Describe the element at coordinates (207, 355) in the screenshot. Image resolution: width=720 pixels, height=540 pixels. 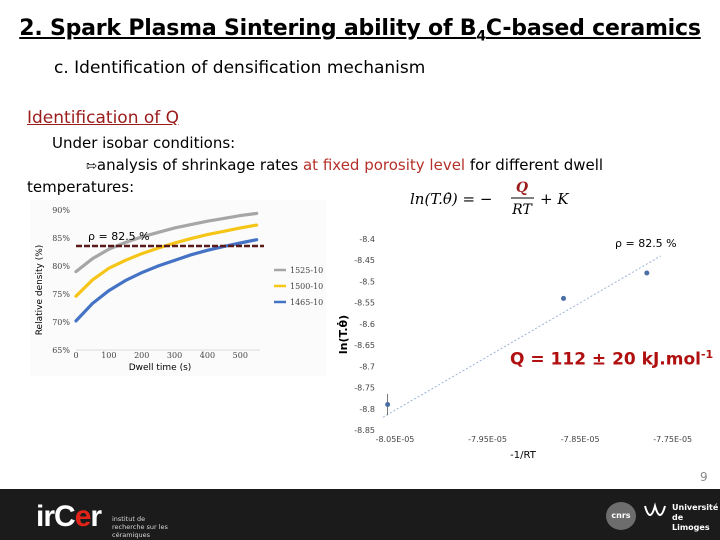
I see `x-tick-label: 400` at that location.